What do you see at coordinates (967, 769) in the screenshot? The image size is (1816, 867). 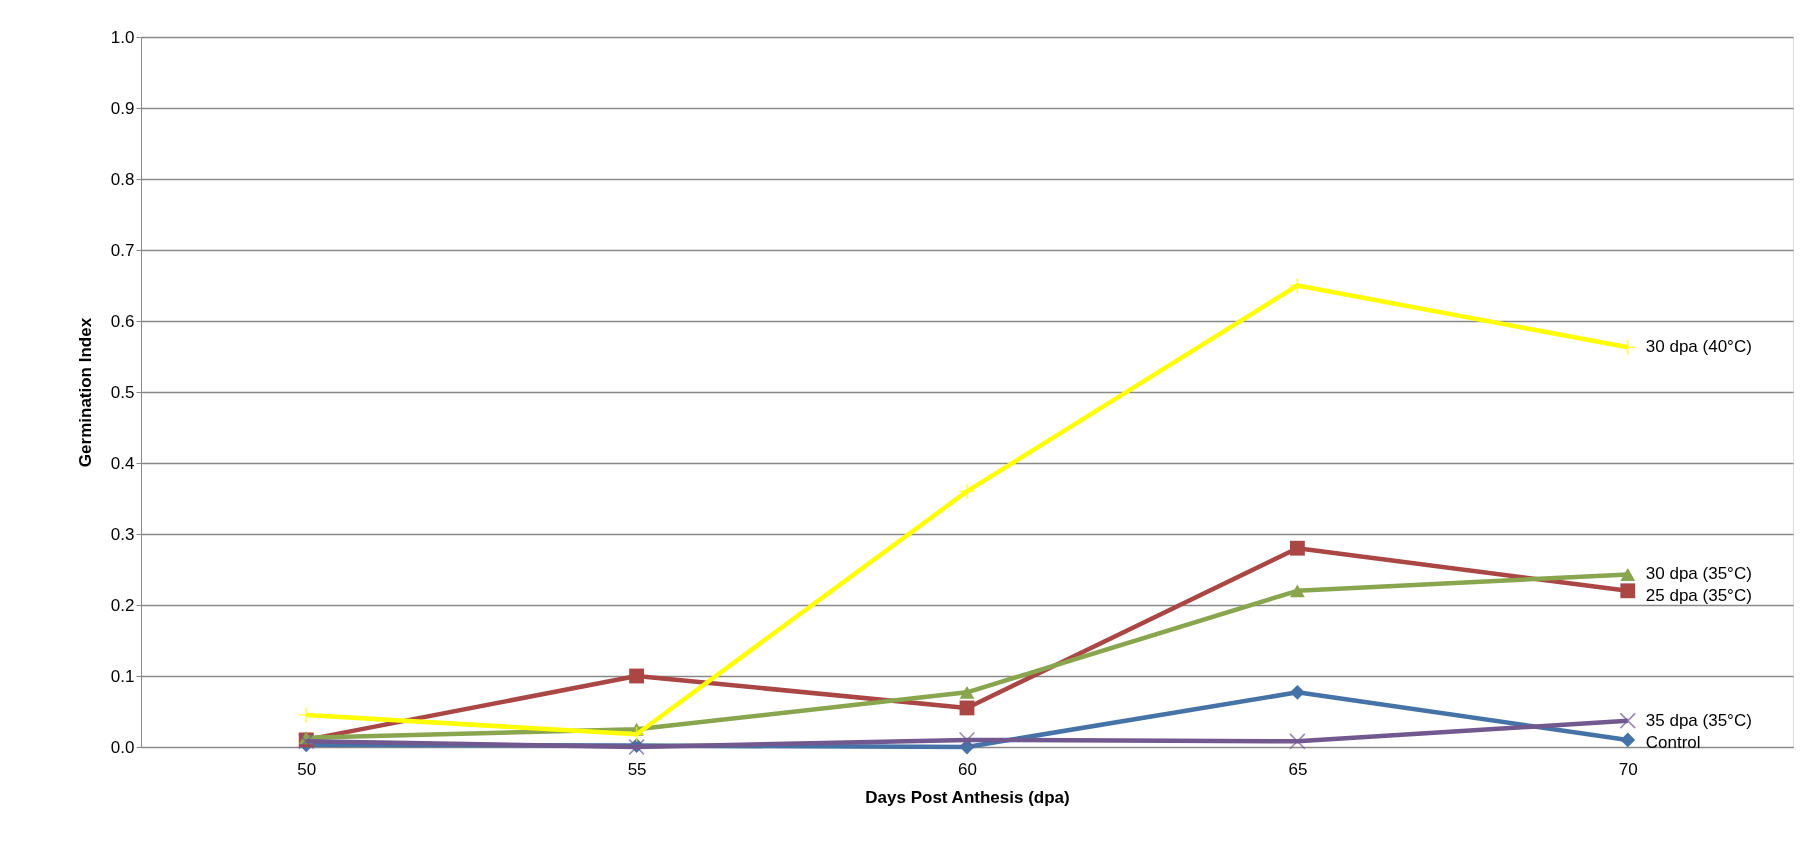 I see `x-tick-label: 60` at bounding box center [967, 769].